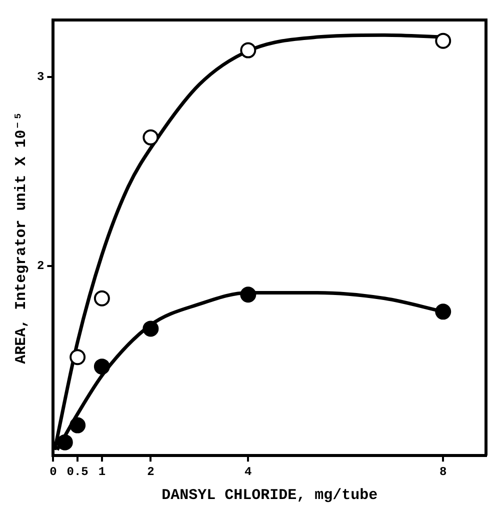  What do you see at coordinates (21, 238) in the screenshot?
I see `y-axis-title: AREA, Integrator unit X 10⁻⁵` at bounding box center [21, 238].